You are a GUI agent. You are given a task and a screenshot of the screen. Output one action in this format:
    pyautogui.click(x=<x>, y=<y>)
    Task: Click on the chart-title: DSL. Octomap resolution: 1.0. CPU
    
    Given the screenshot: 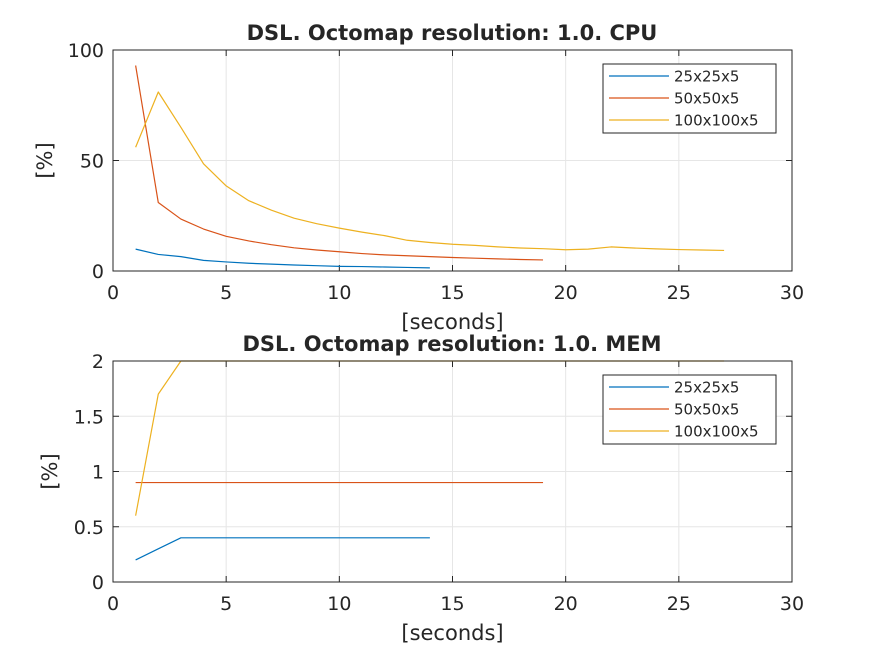 What is the action you would take?
    pyautogui.click(x=452, y=33)
    